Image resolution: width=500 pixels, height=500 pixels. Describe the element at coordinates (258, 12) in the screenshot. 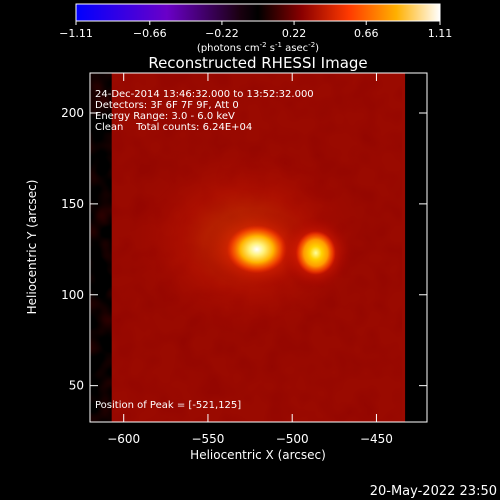

I see `colorbar-gradient` at that location.